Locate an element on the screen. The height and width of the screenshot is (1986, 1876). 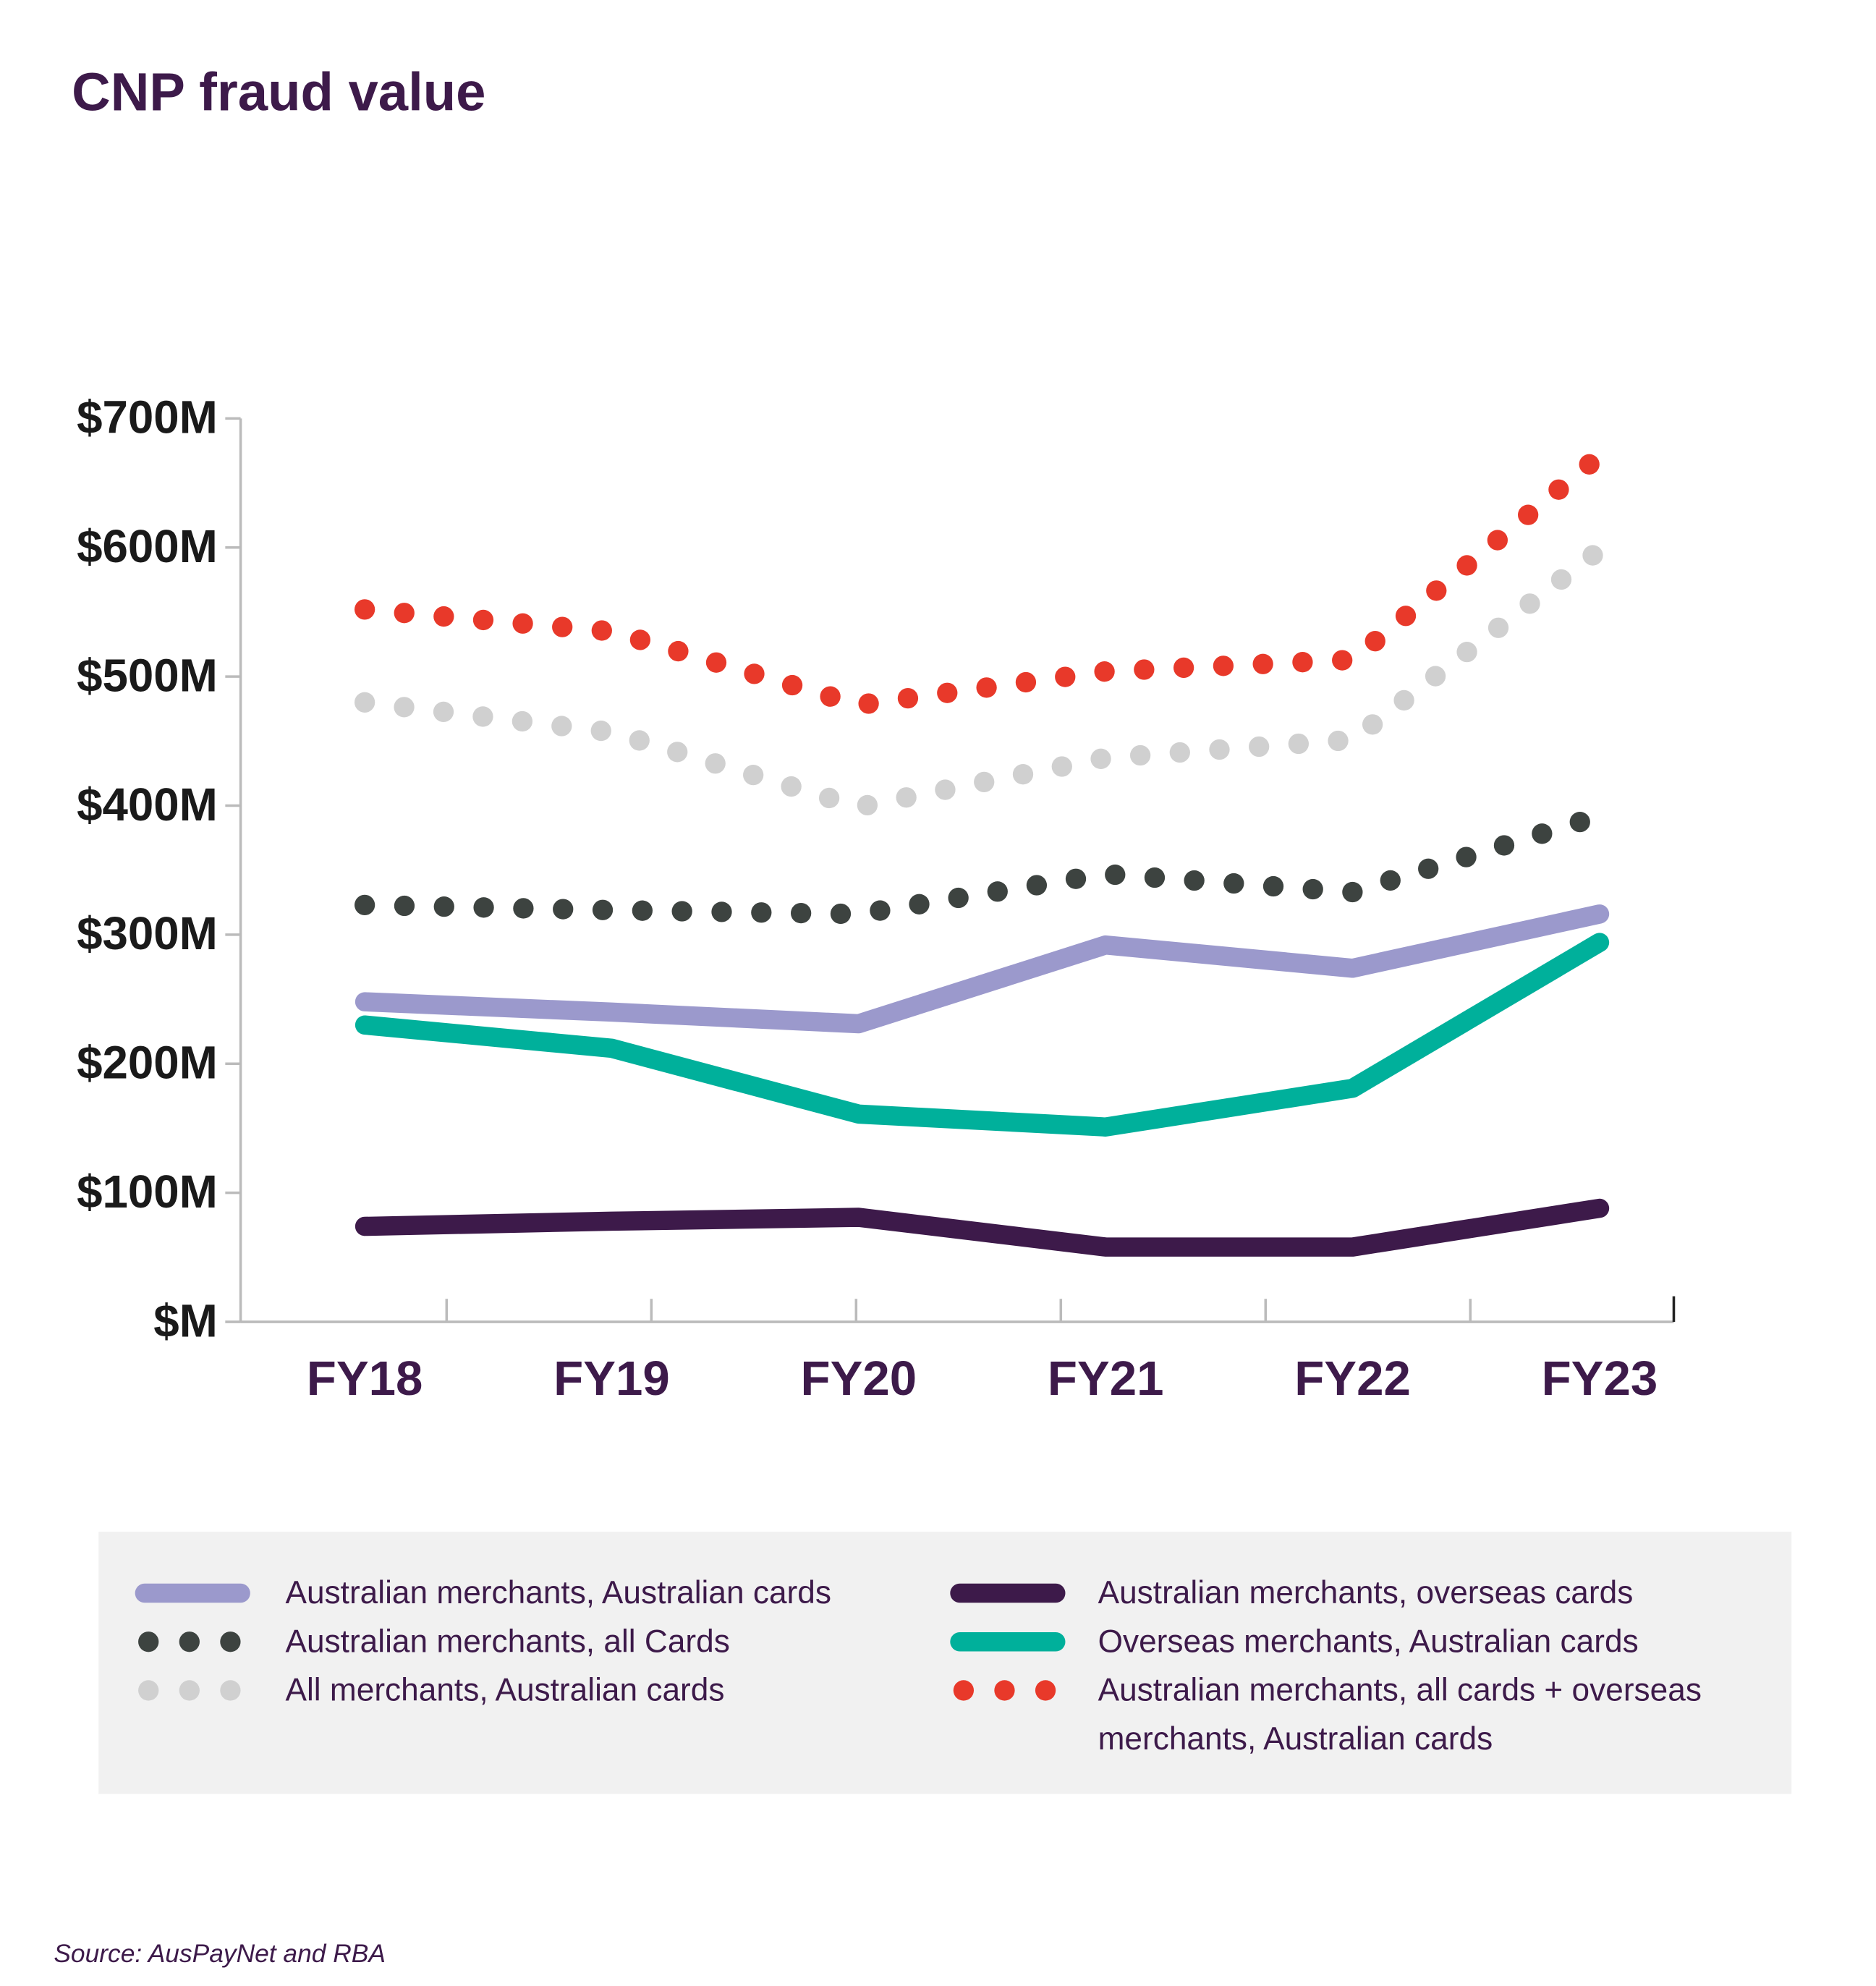
y-tick-label: $M is located at coordinates (185, 1320).